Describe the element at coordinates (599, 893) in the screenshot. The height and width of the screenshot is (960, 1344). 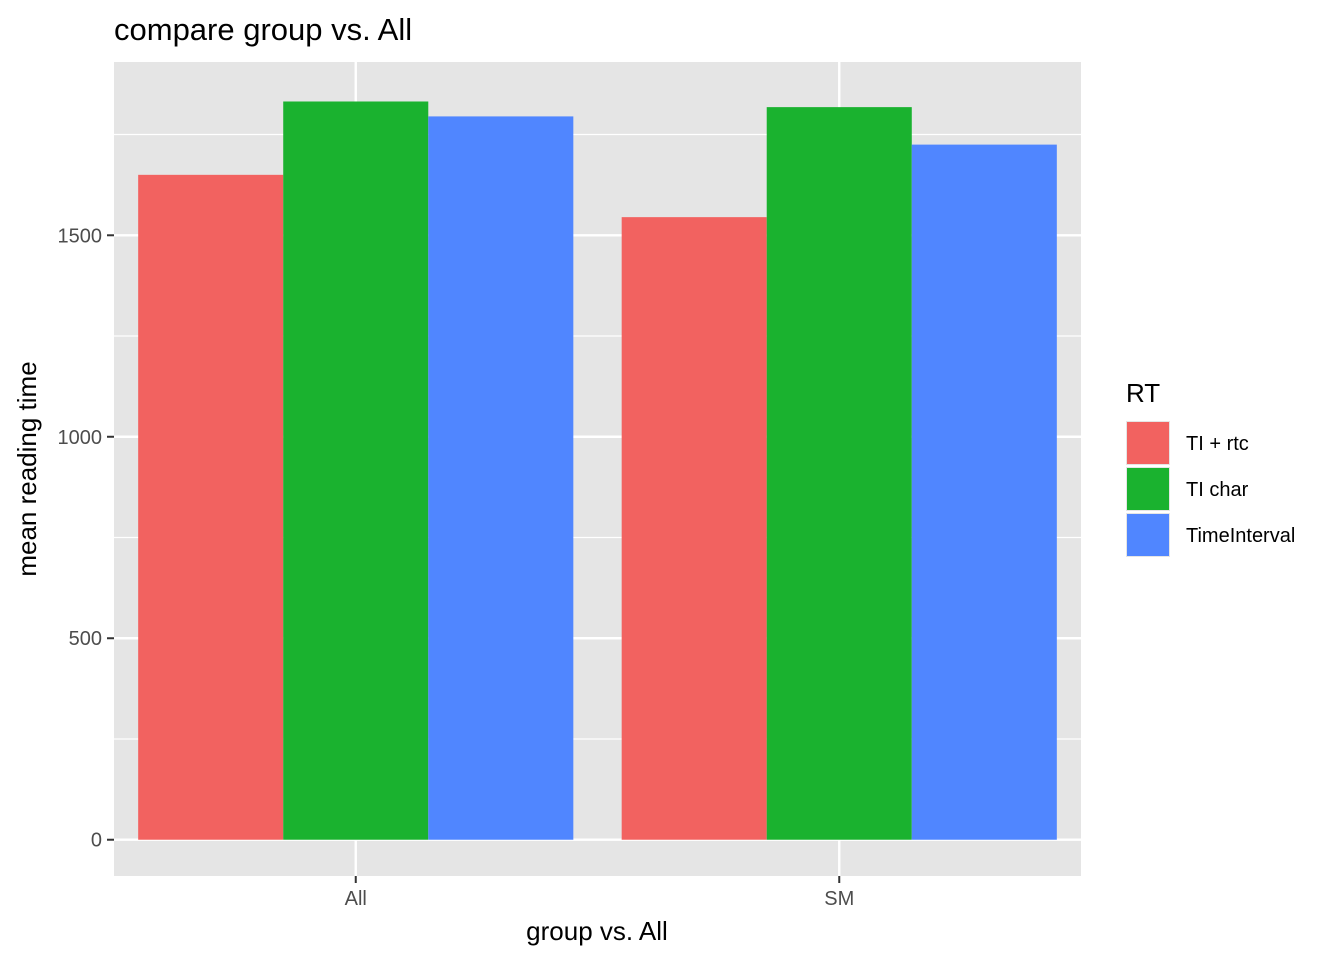
I see `x-axis: All SM` at that location.